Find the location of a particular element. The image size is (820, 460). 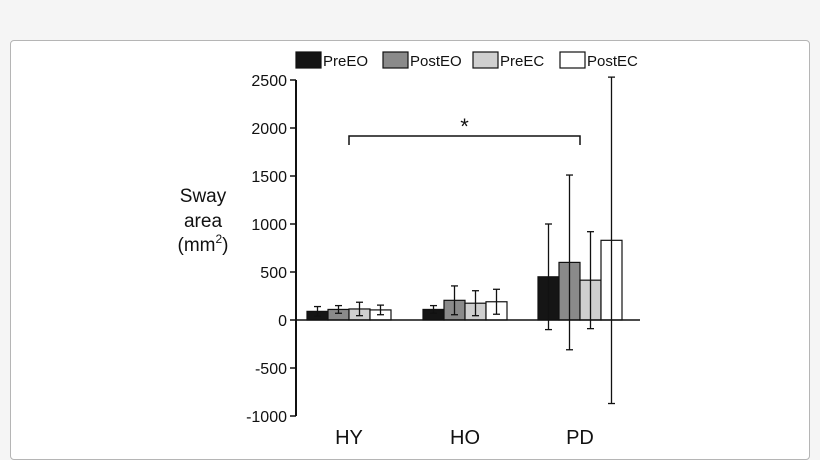

legend-swatch-PreEC is located at coordinates (485, 60).